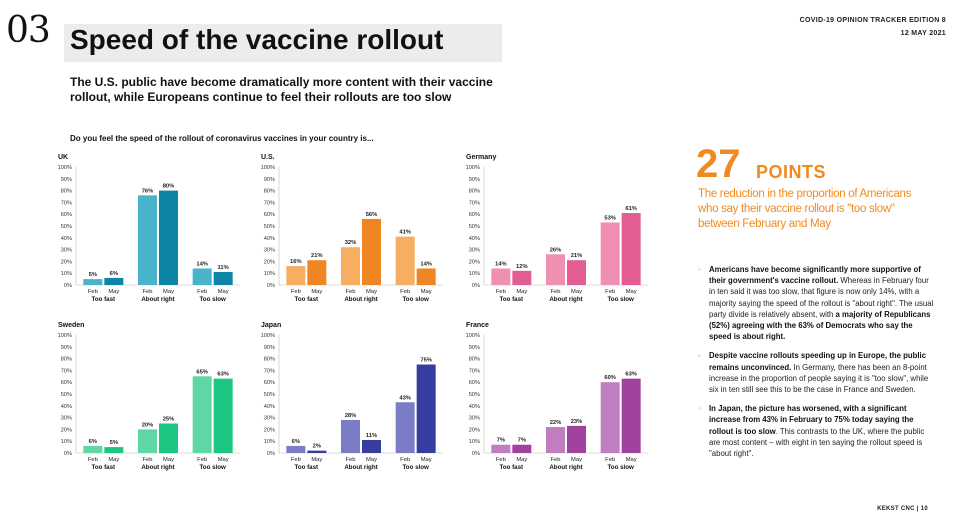 The image size is (960, 526). I want to click on highlight-unit: POINTS, so click(791, 172).